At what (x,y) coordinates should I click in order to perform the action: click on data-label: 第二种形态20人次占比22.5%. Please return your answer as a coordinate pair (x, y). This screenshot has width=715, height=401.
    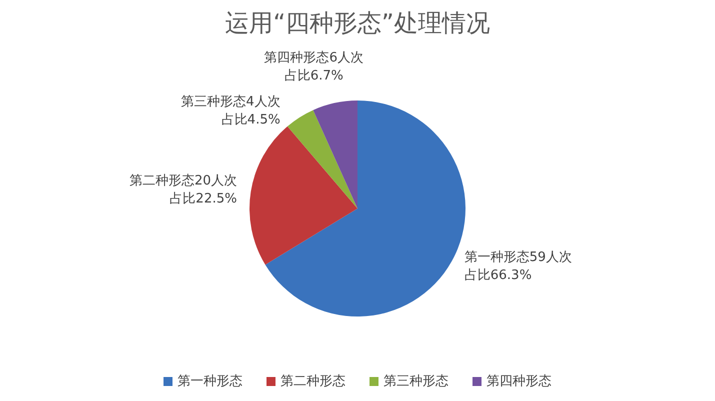
    Looking at the image, I should click on (183, 189).